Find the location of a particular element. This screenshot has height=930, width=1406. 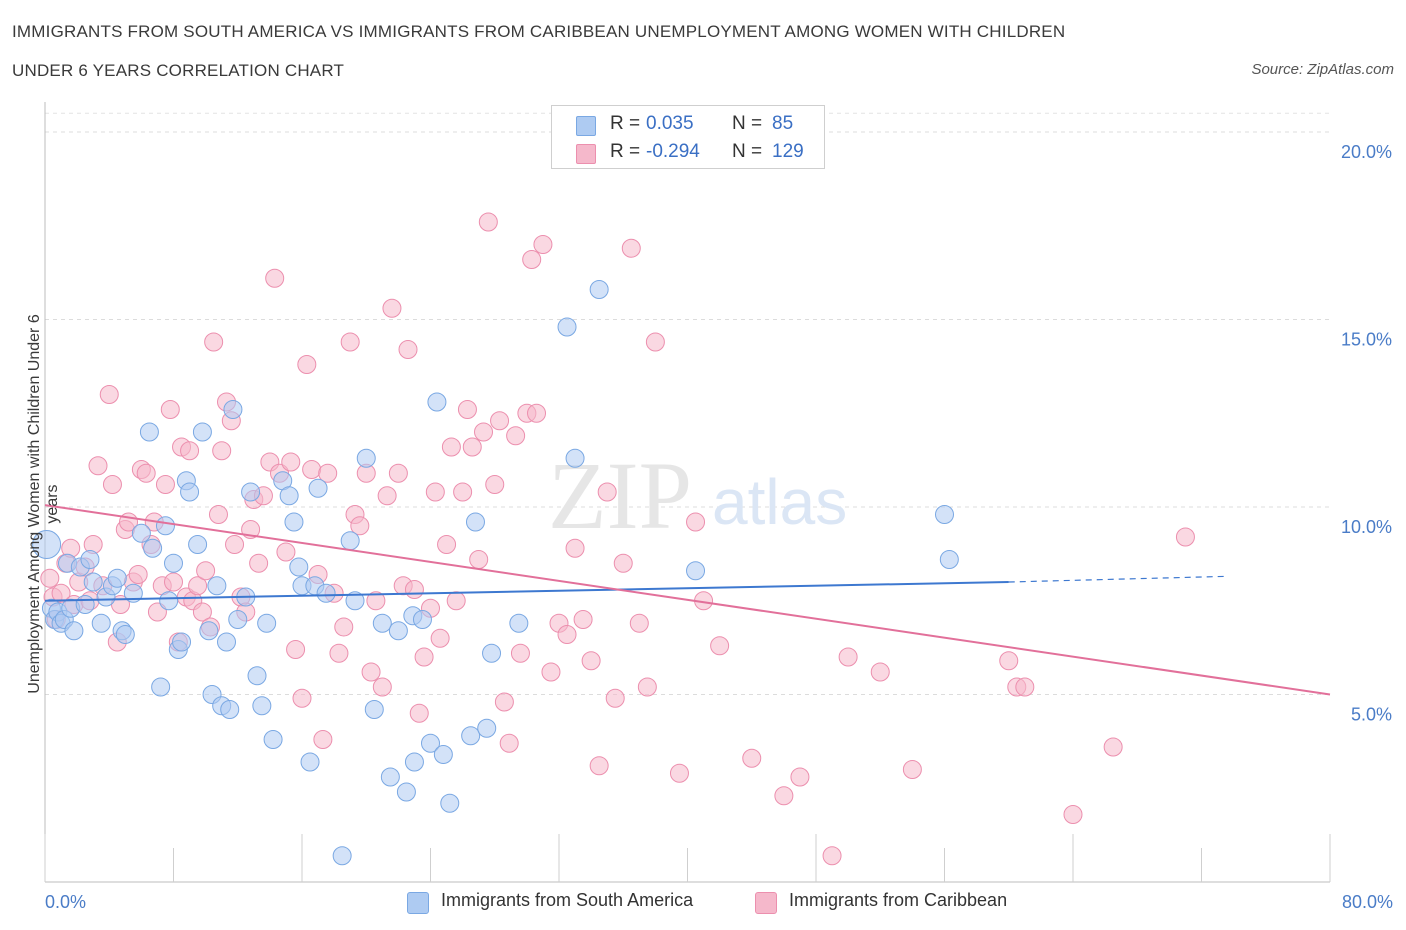

series-label-caribbean: Immigrants from Caribbean is located at coordinates (898, 900).